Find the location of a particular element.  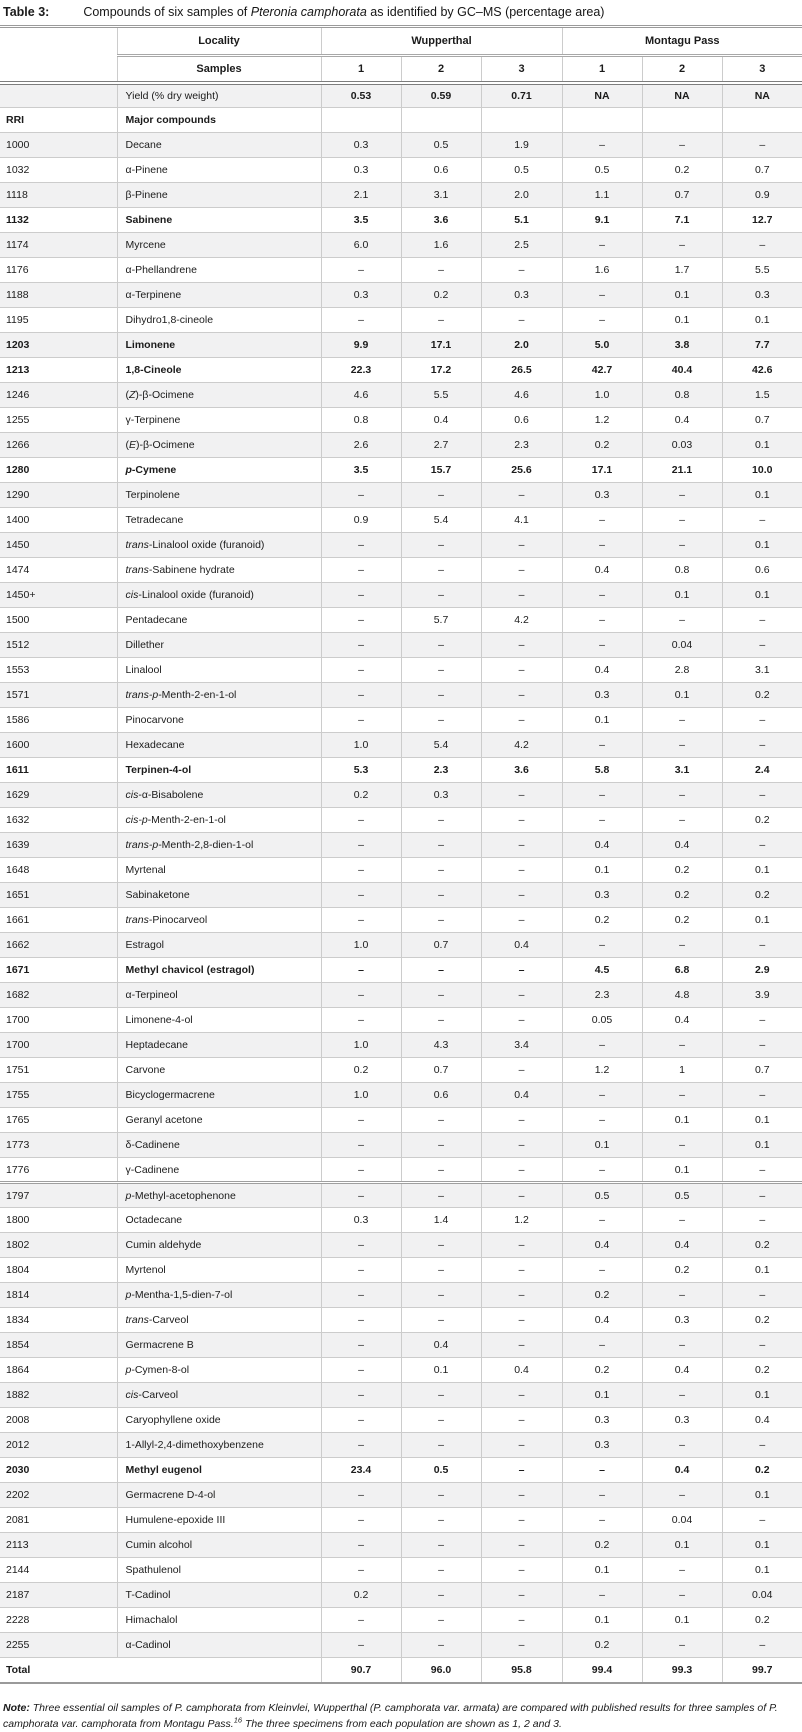

rri-cell: 1800 is located at coordinates (59, 1220).